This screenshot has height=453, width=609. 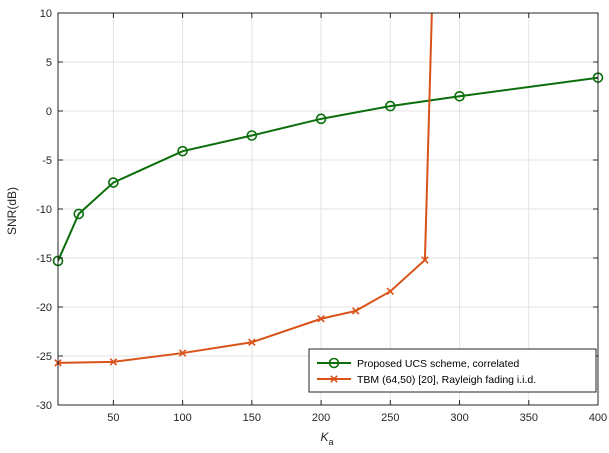 I want to click on x-tick-label: 150, so click(x=252, y=418).